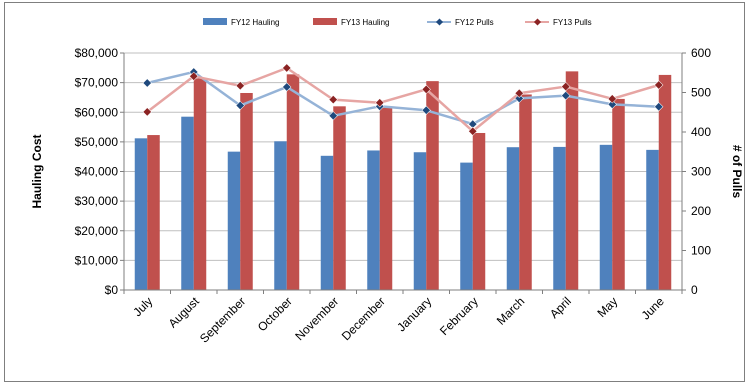 The height and width of the screenshot is (387, 751). Describe the element at coordinates (510, 310) in the screenshot. I see `x-tick-label: March` at that location.